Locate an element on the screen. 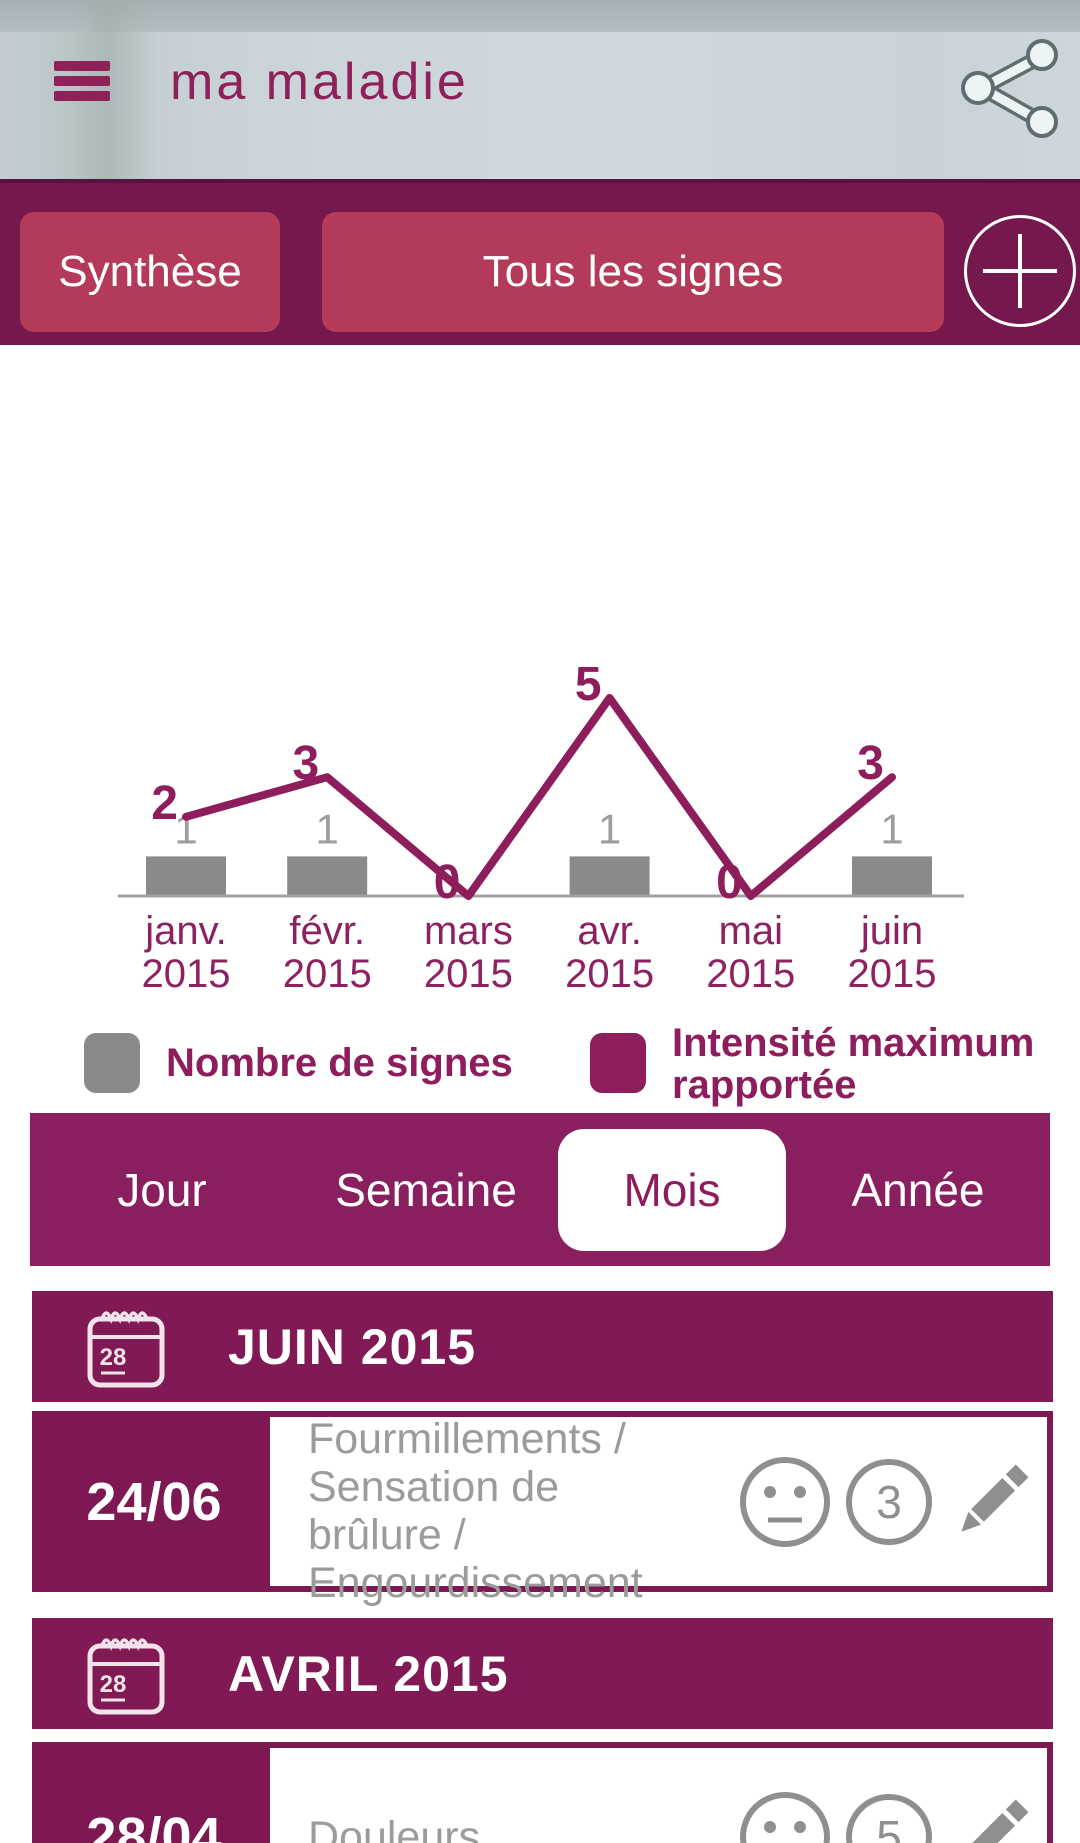 This screenshot has height=1843, width=1080. period-mois-selected: Mois is located at coordinates (672, 1189).